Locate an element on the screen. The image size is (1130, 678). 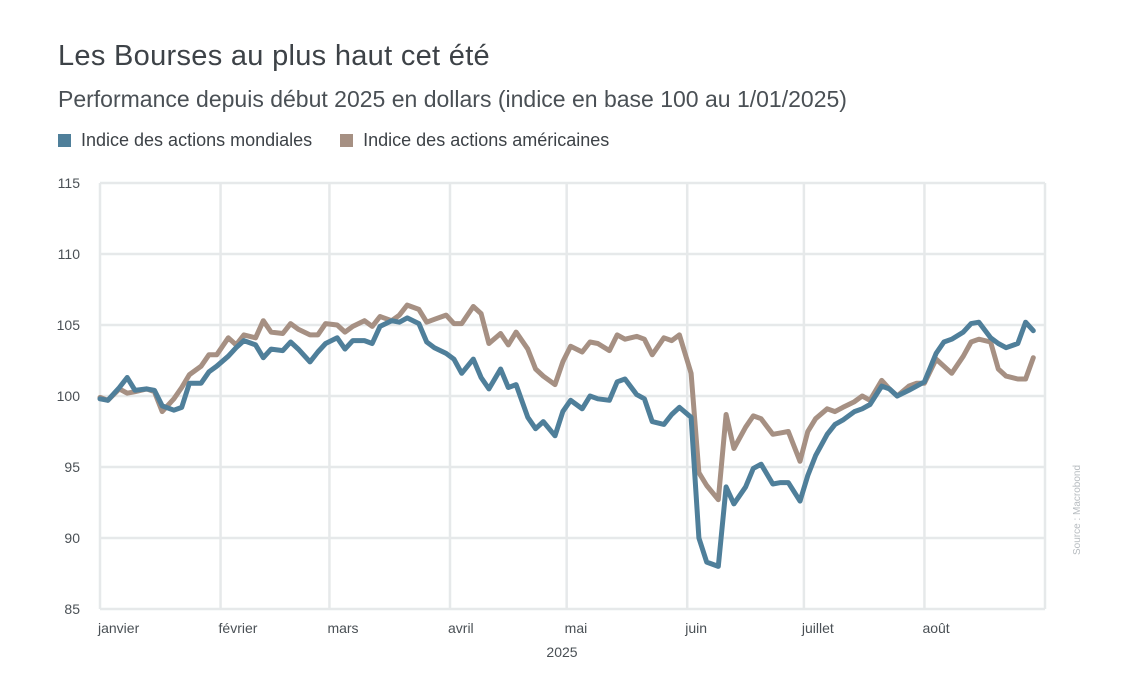
y-tick-label: 85 is located at coordinates (72, 609).